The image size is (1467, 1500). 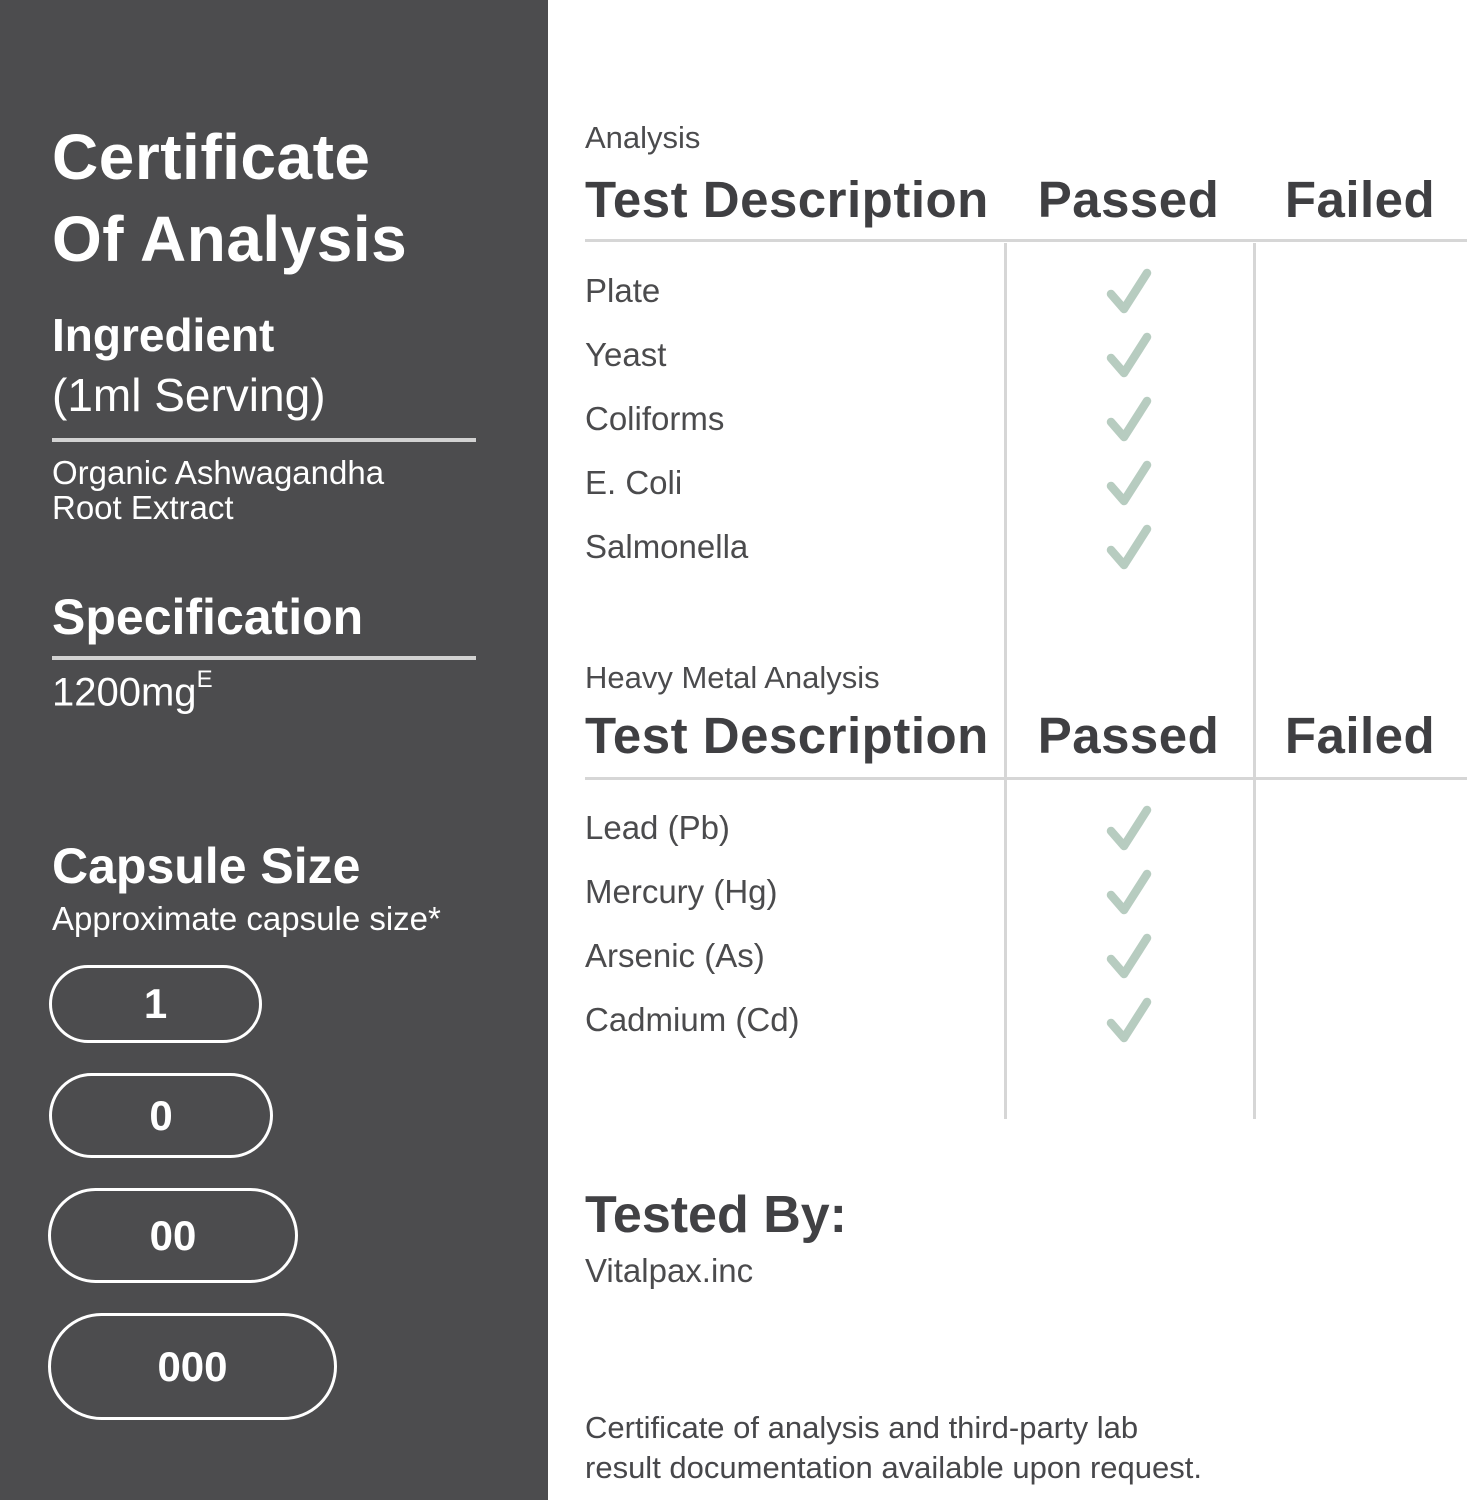 I want to click on capsule-pill-label: 1, so click(x=155, y=1003).